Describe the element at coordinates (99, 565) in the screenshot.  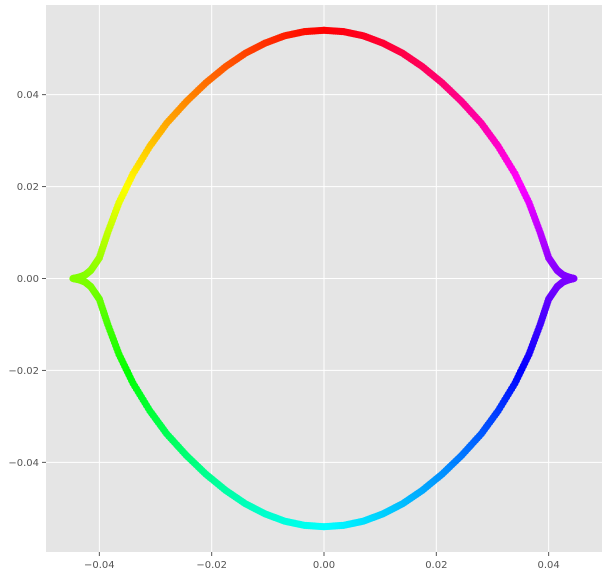
I see `x-tick-label: −0.04` at that location.